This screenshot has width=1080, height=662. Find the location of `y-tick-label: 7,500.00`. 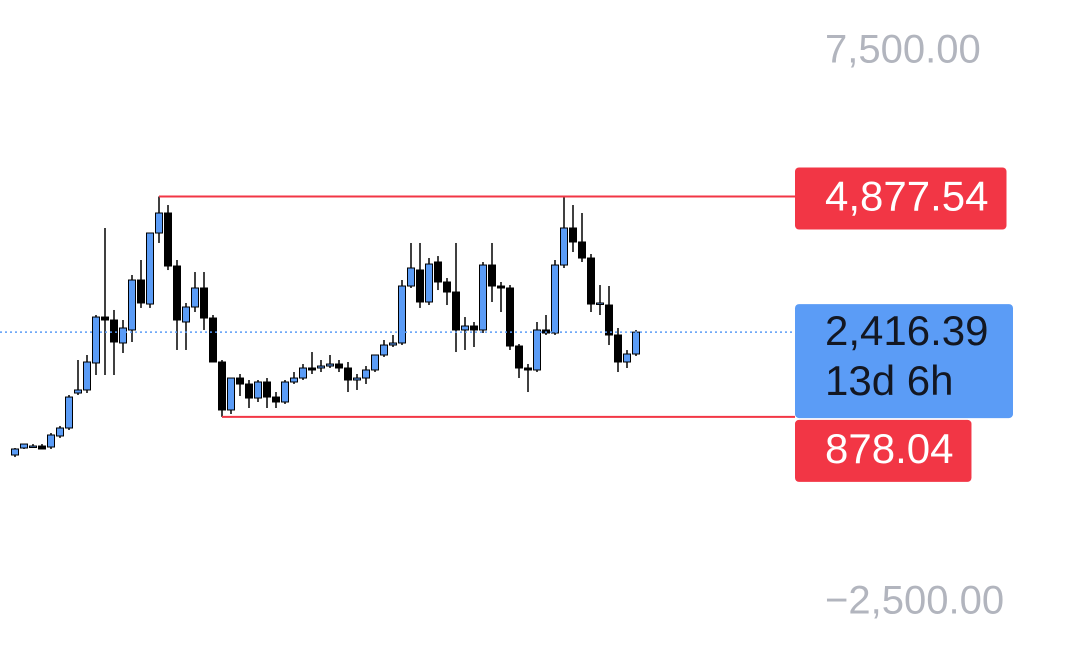

y-tick-label: 7,500.00 is located at coordinates (903, 50).